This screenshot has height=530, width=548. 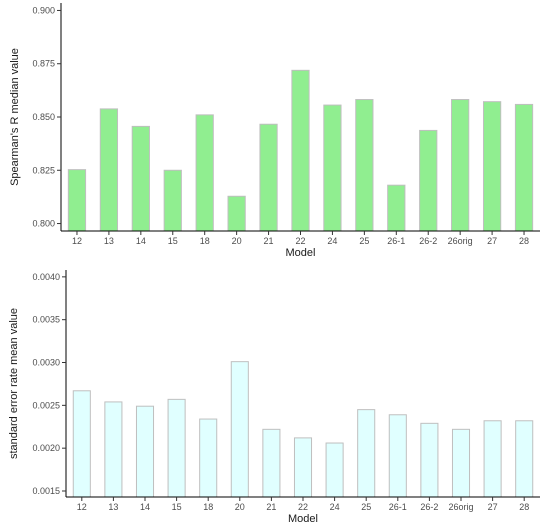 I want to click on y-tick-label: 0.0025, so click(x=46, y=405).